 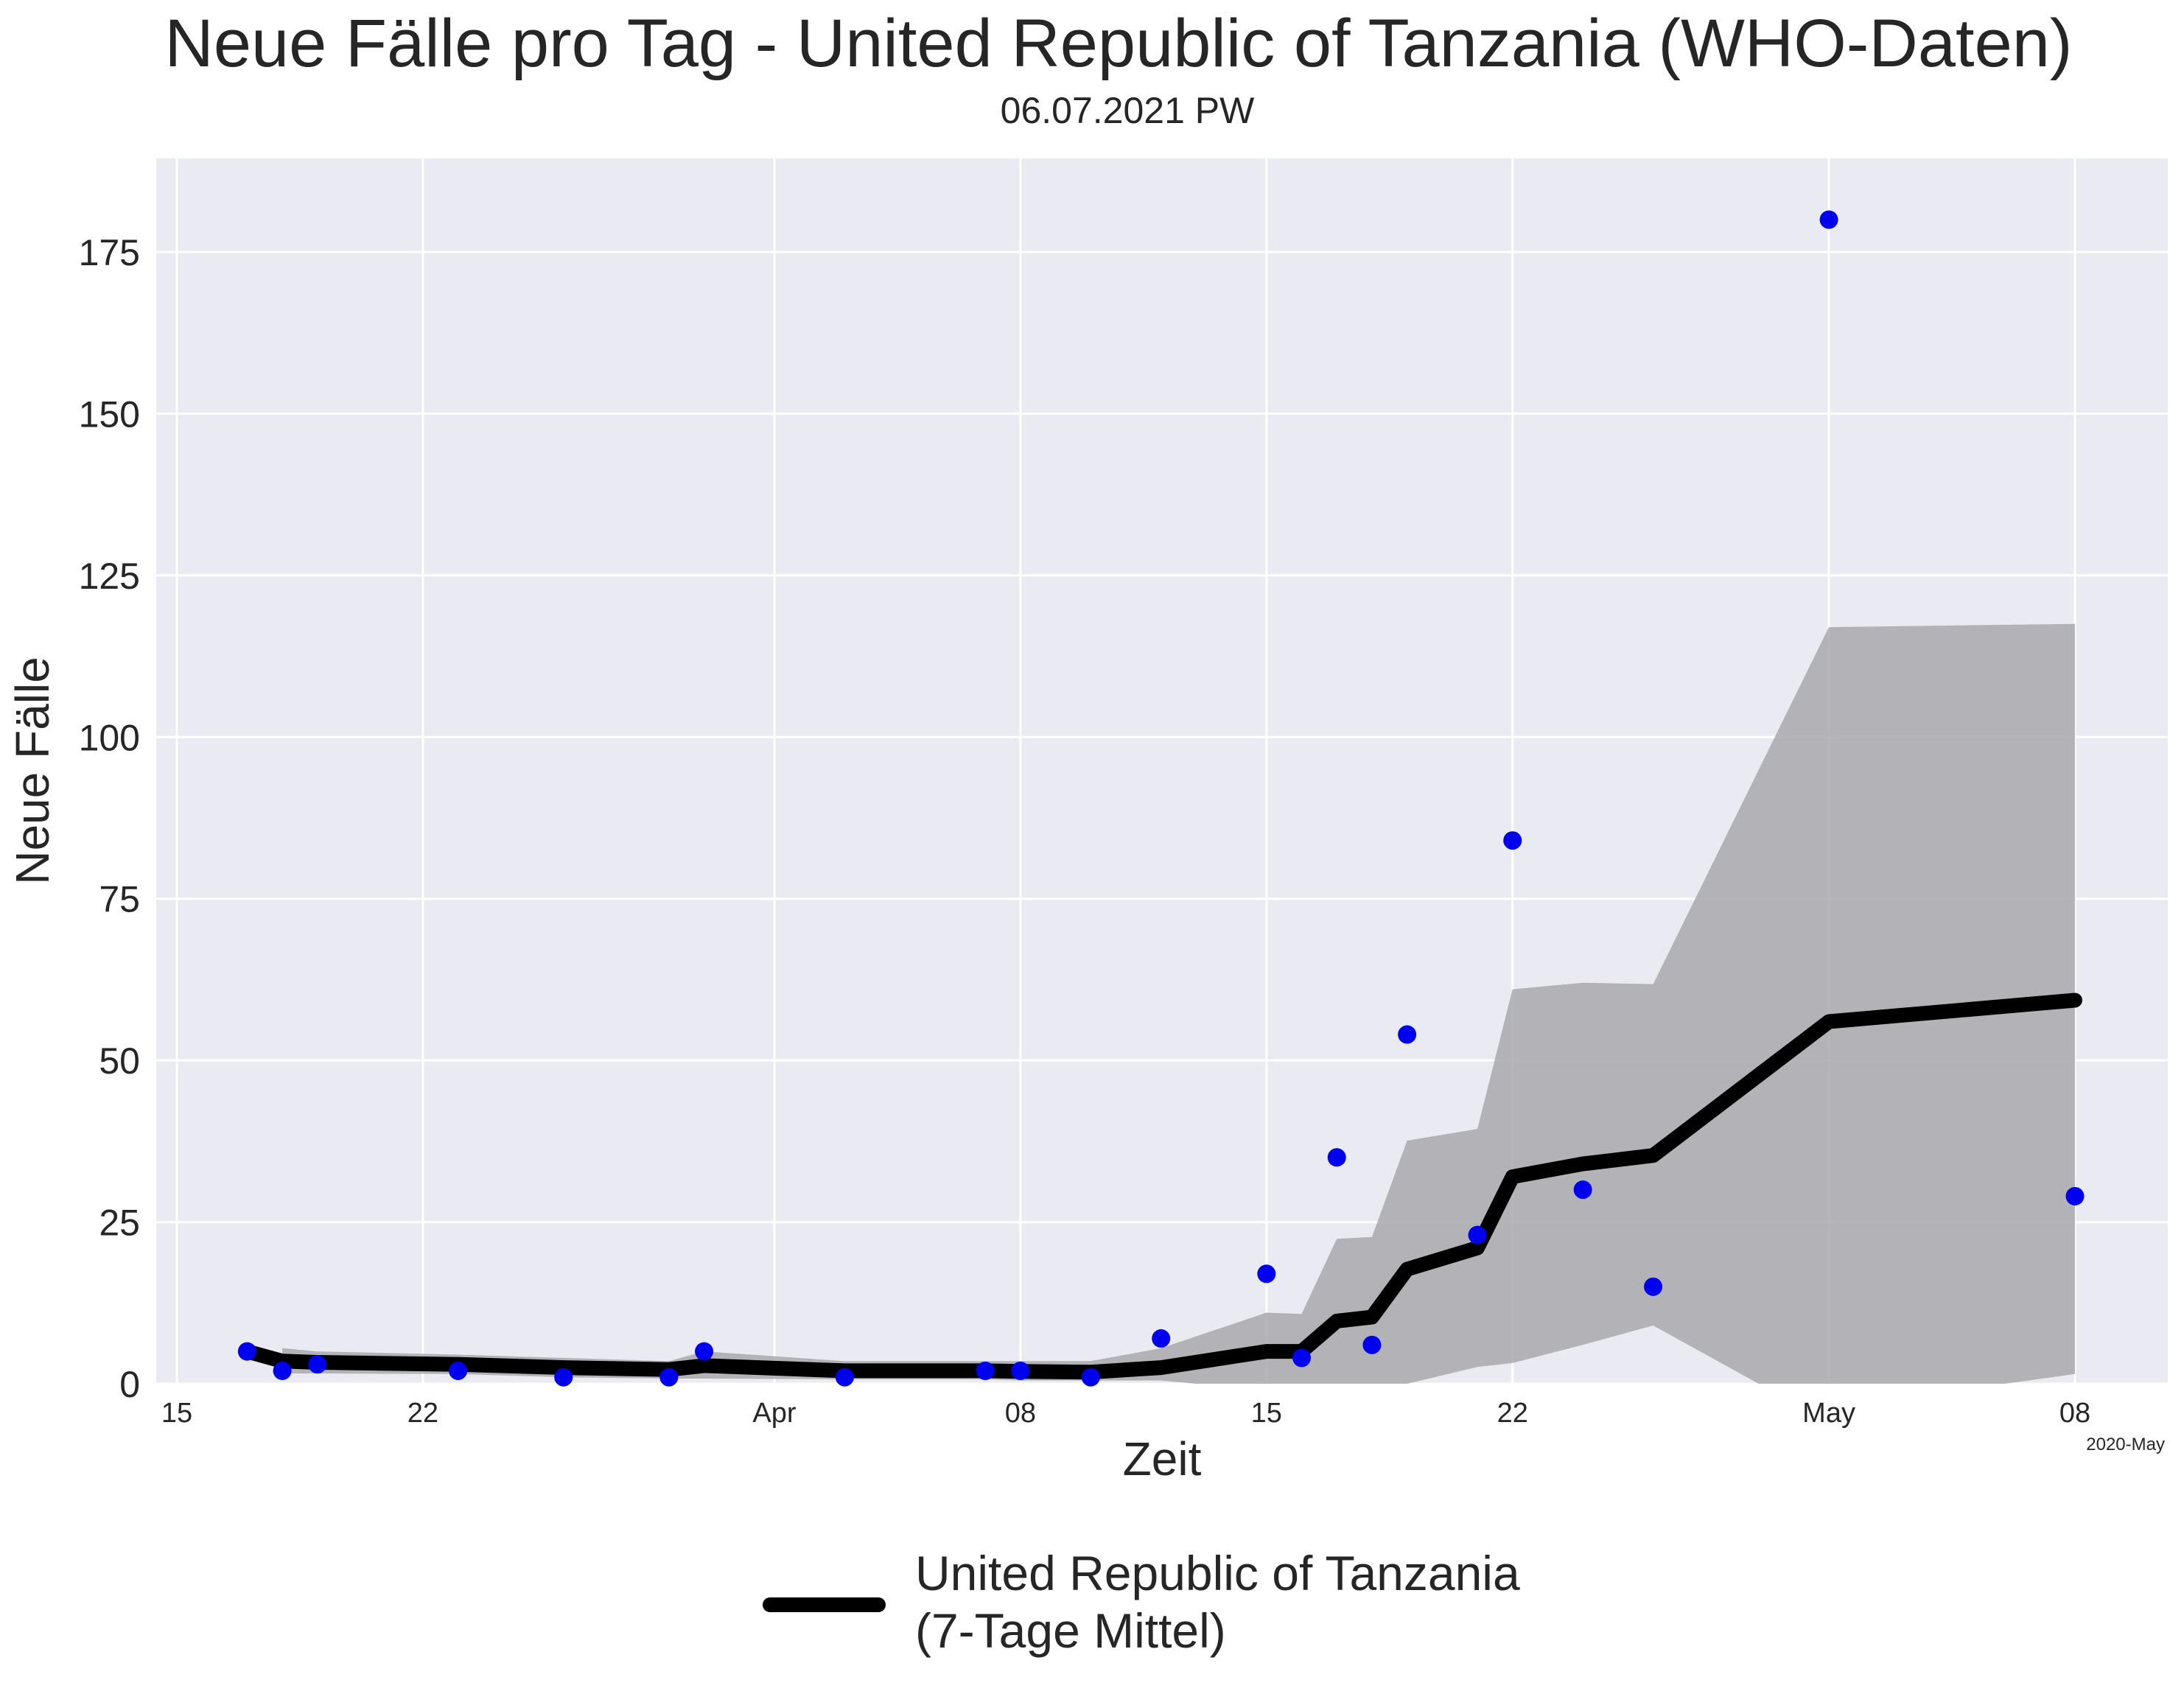 What do you see at coordinates (32, 771) in the screenshot?
I see `y-axis-label: Neue Fälle` at bounding box center [32, 771].